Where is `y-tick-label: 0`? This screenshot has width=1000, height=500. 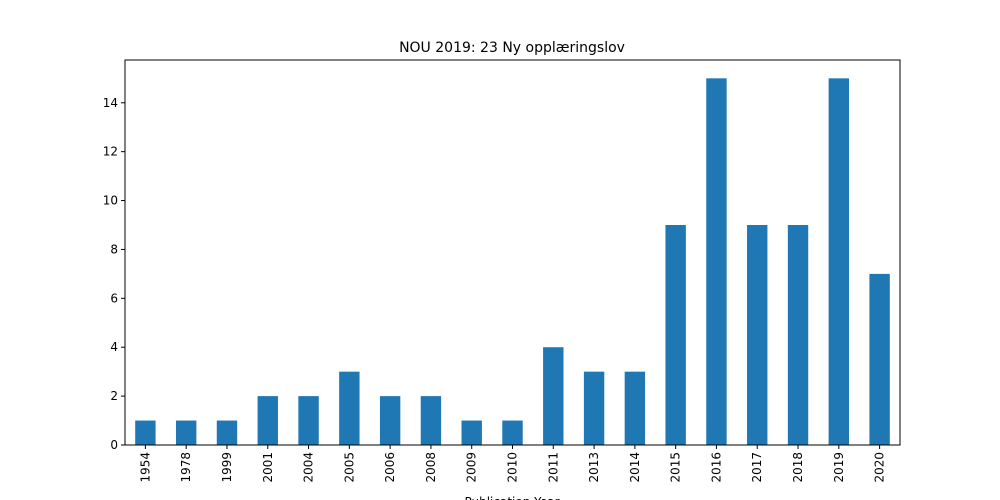 y-tick-label: 0 is located at coordinates (114, 445).